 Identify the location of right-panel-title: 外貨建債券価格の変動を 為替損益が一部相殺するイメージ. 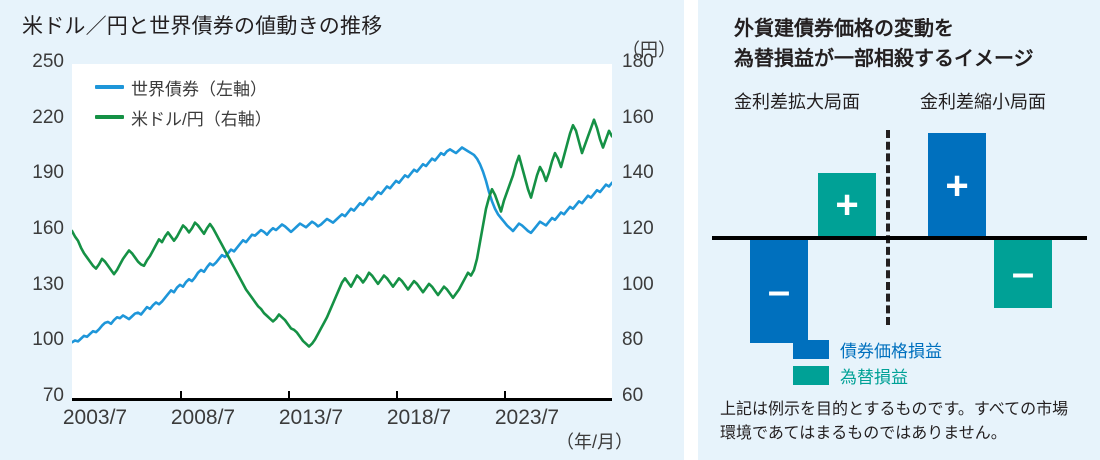
(884, 44).